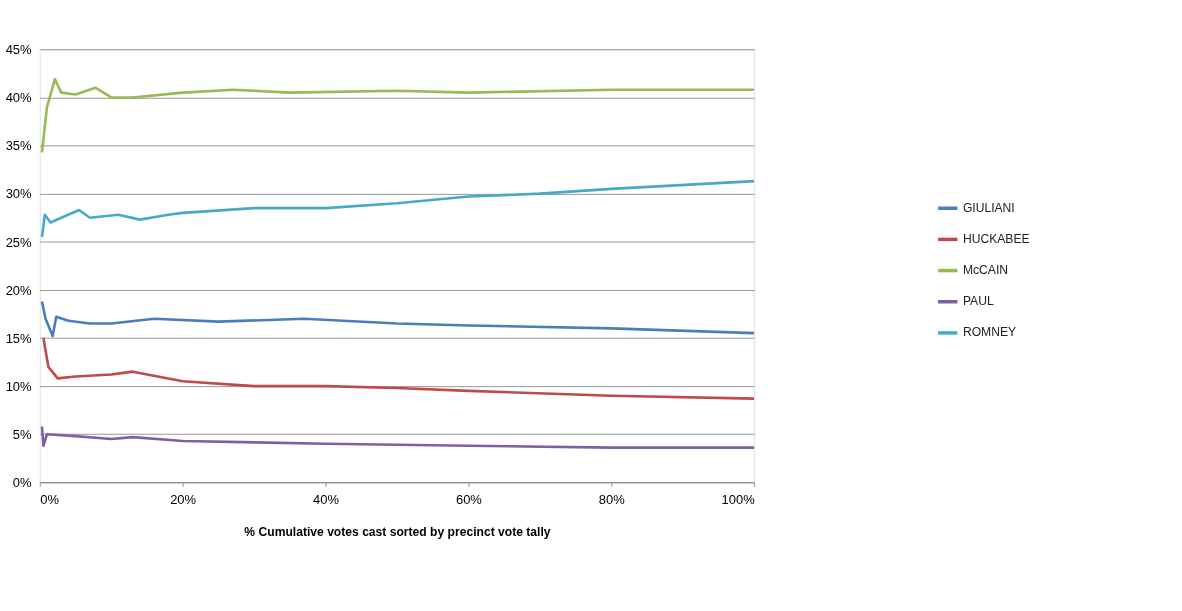 This screenshot has height=611, width=1182. Describe the element at coordinates (19, 50) in the screenshot. I see `y-tick-label: 45%` at that location.